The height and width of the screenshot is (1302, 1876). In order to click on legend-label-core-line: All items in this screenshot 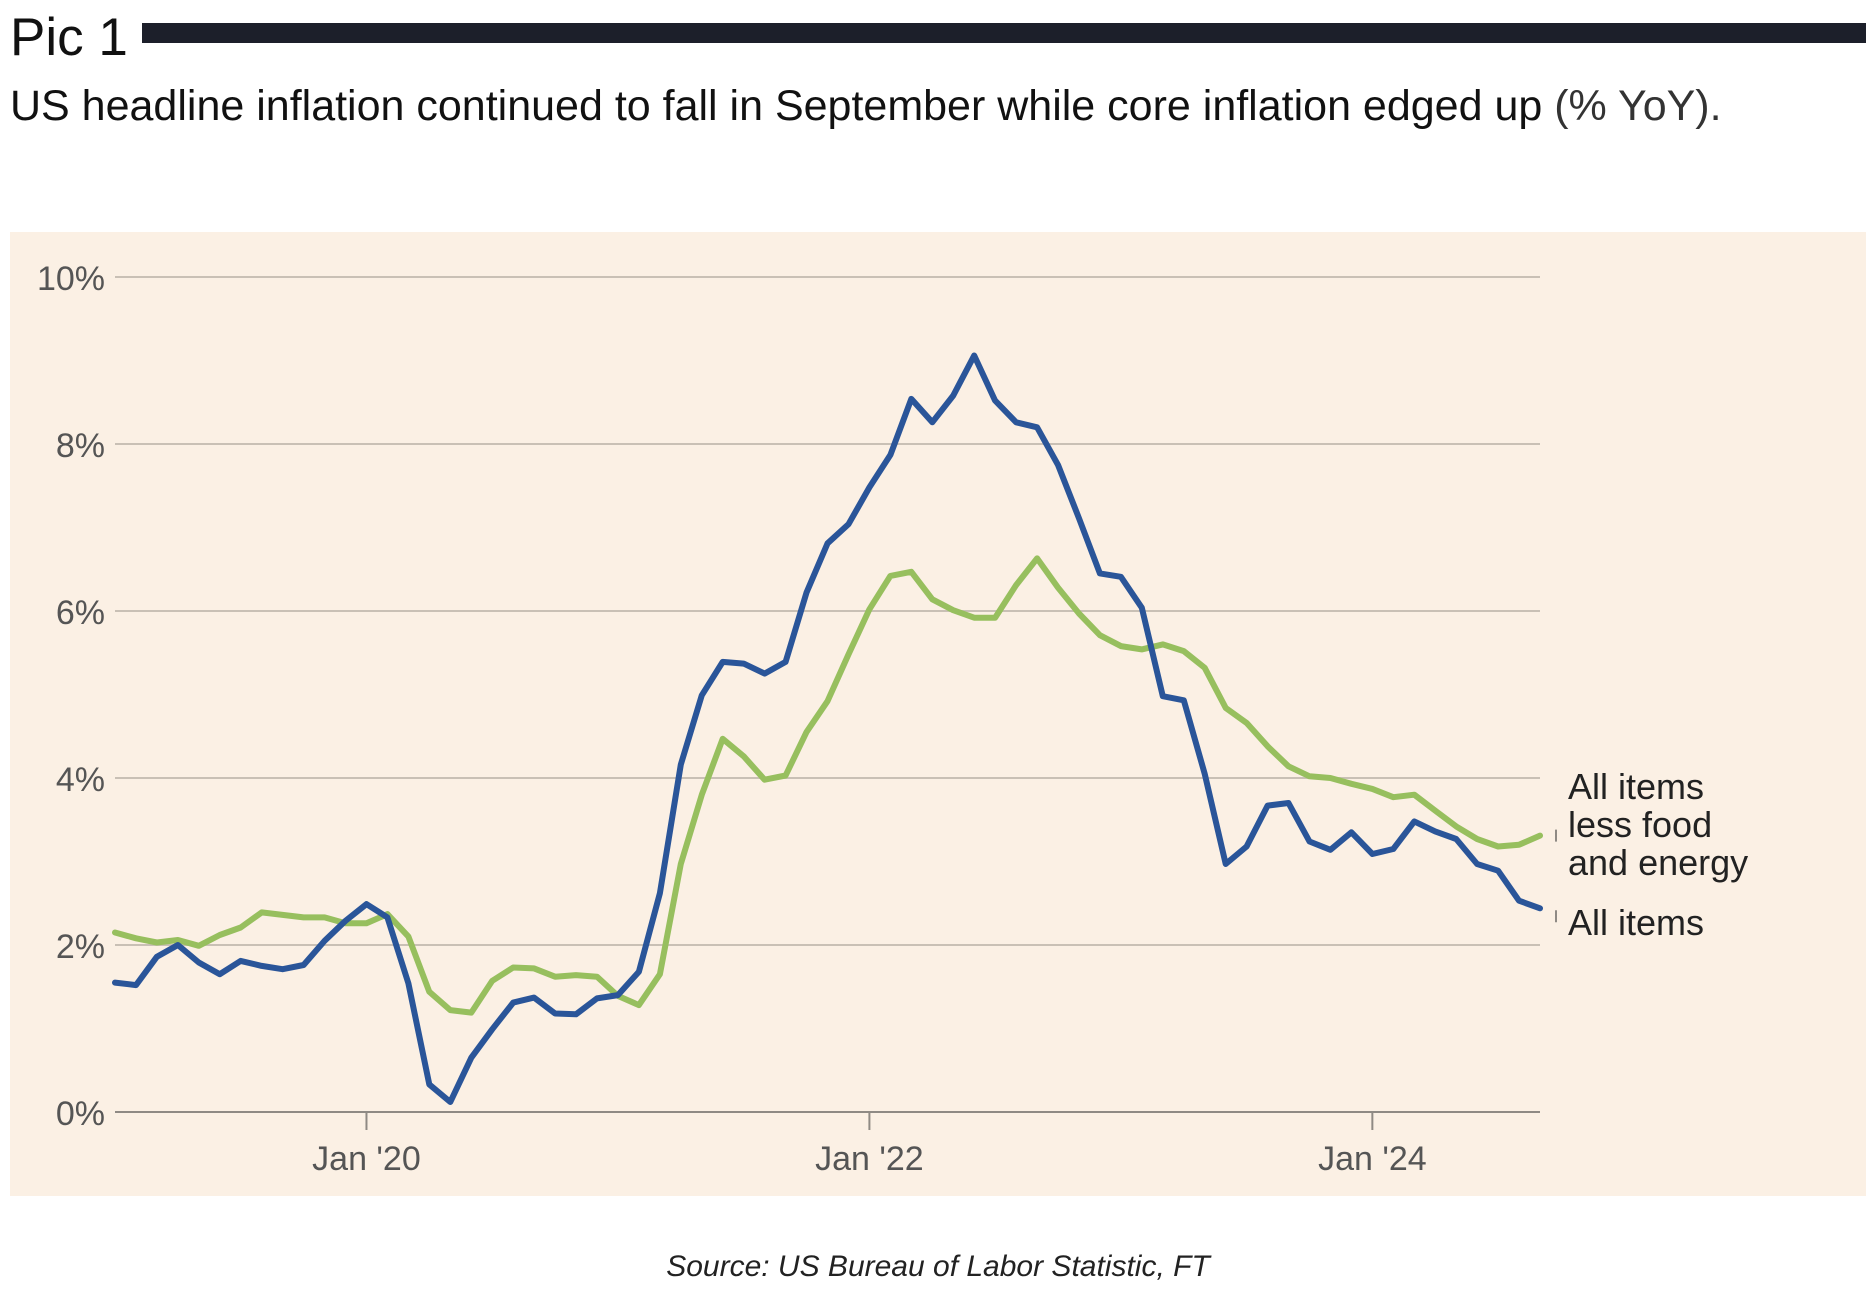, I will do `click(1636, 786)`.